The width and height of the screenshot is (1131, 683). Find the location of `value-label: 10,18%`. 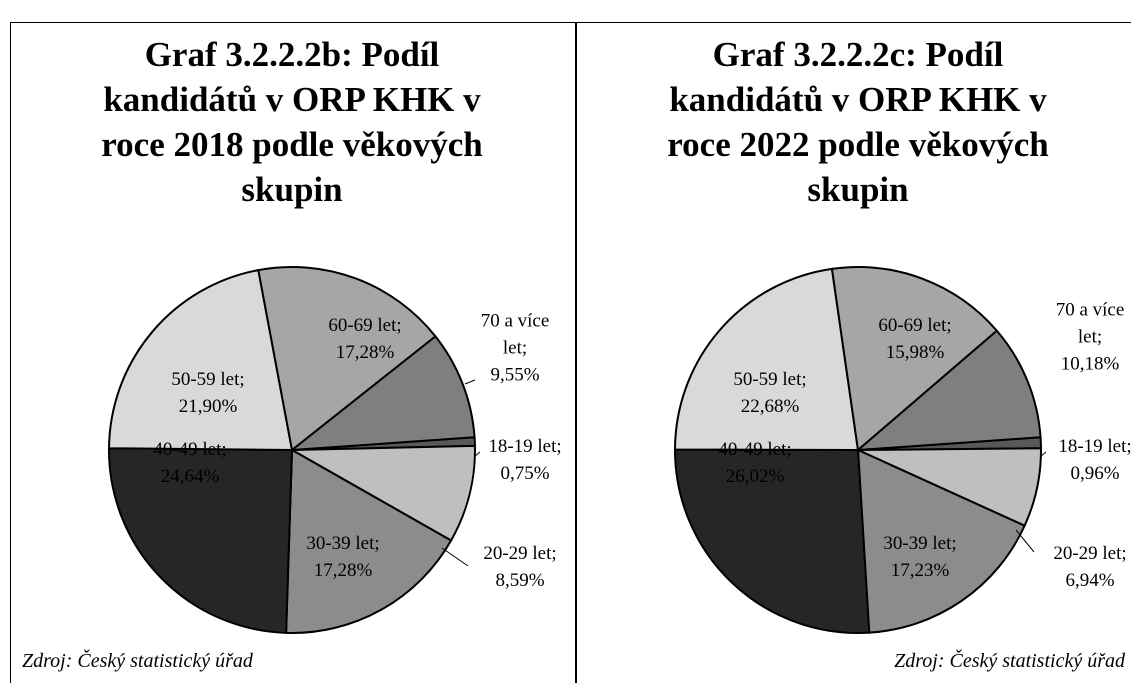

value-label: 10,18% is located at coordinates (1090, 364).